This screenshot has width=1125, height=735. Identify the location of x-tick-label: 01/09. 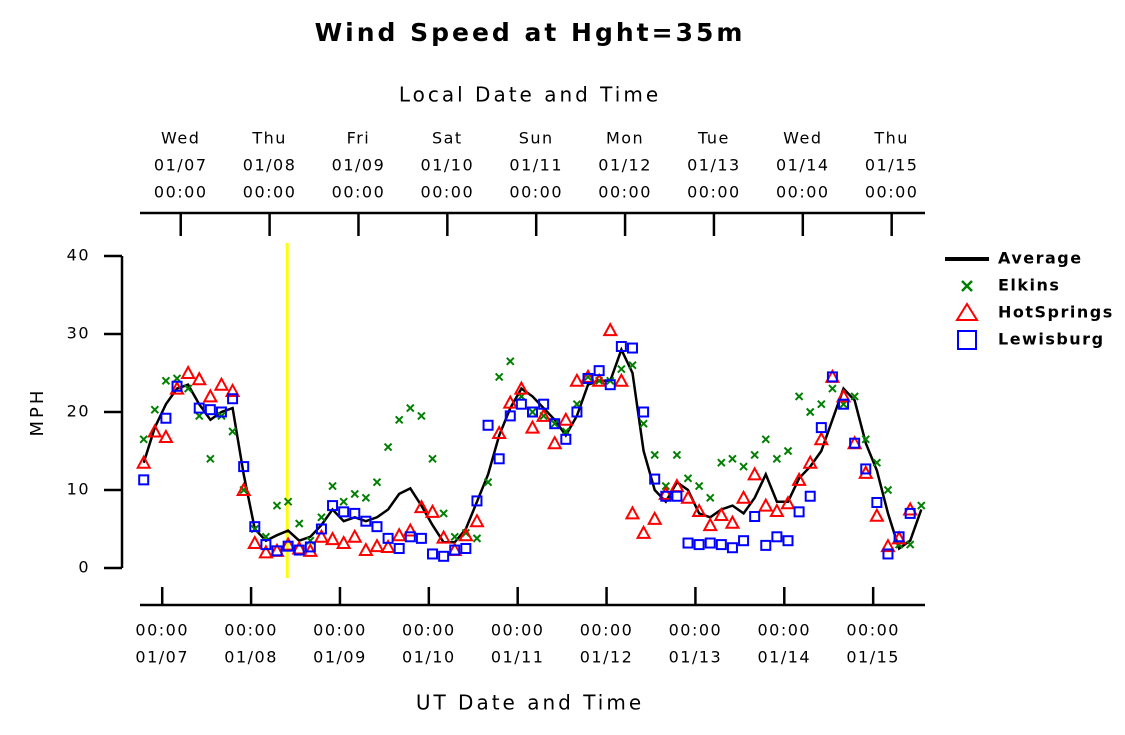
(340, 657).